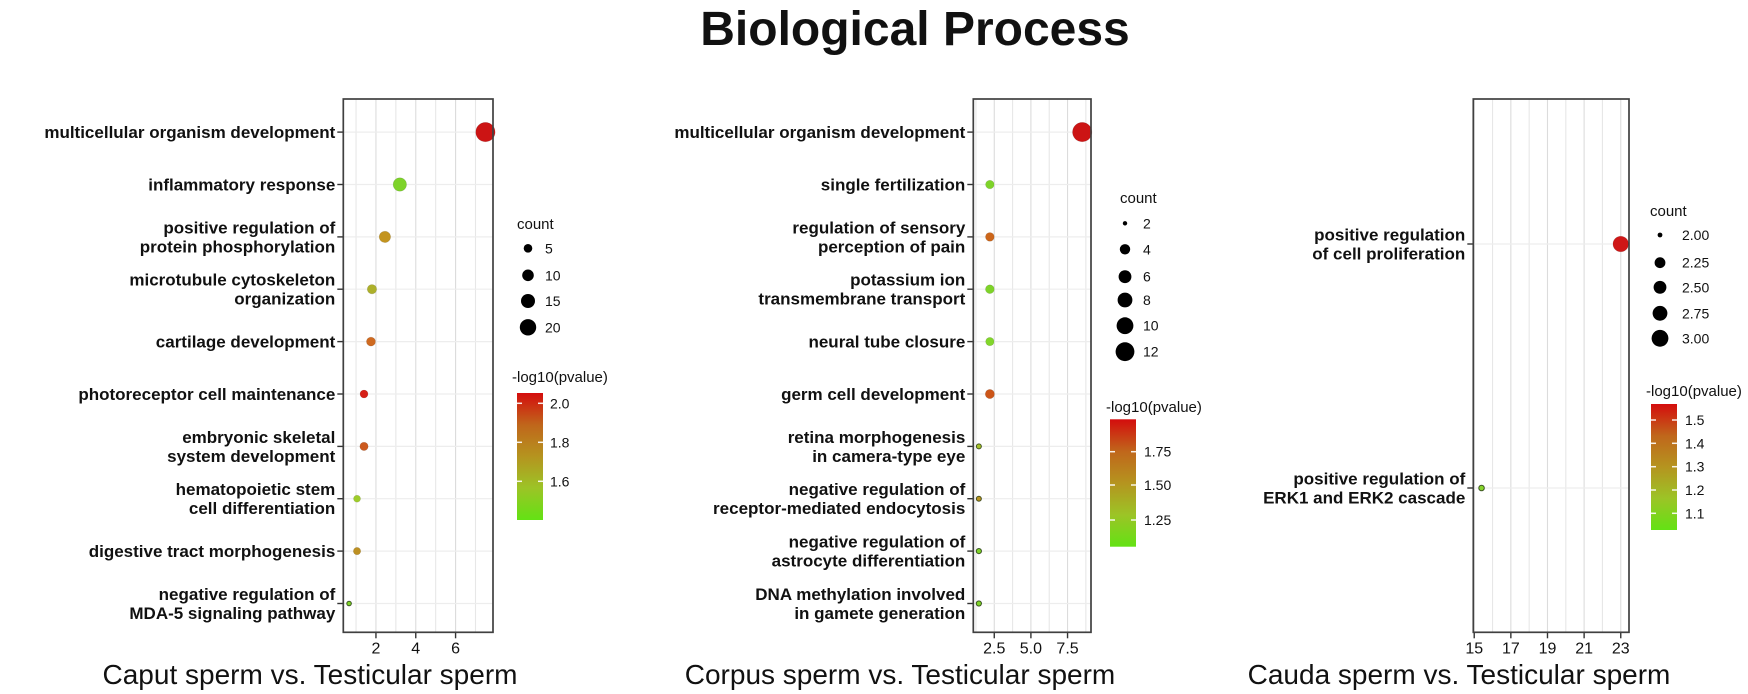 The image size is (1748, 694). What do you see at coordinates (1157, 452) in the screenshot?
I see `pvalue-legend-label: 1.75` at bounding box center [1157, 452].